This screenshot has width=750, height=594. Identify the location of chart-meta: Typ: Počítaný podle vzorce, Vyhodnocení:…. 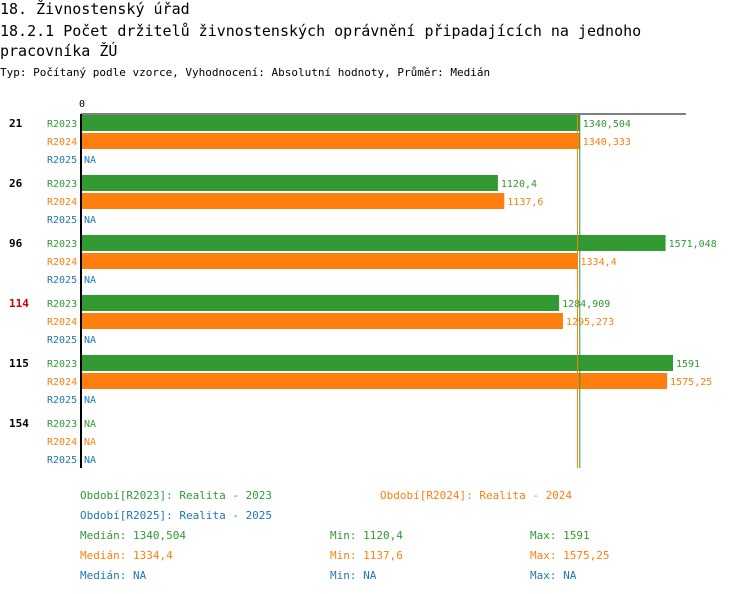
(245, 72).